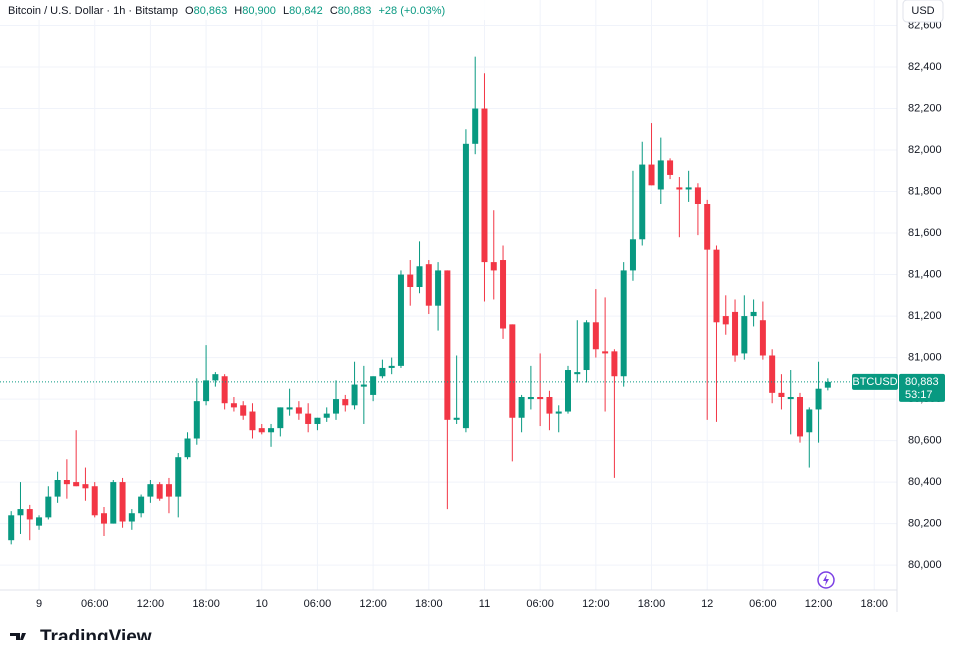 The height and width of the screenshot is (645, 960). I want to click on y-tick-label: 82,200, so click(925, 108).